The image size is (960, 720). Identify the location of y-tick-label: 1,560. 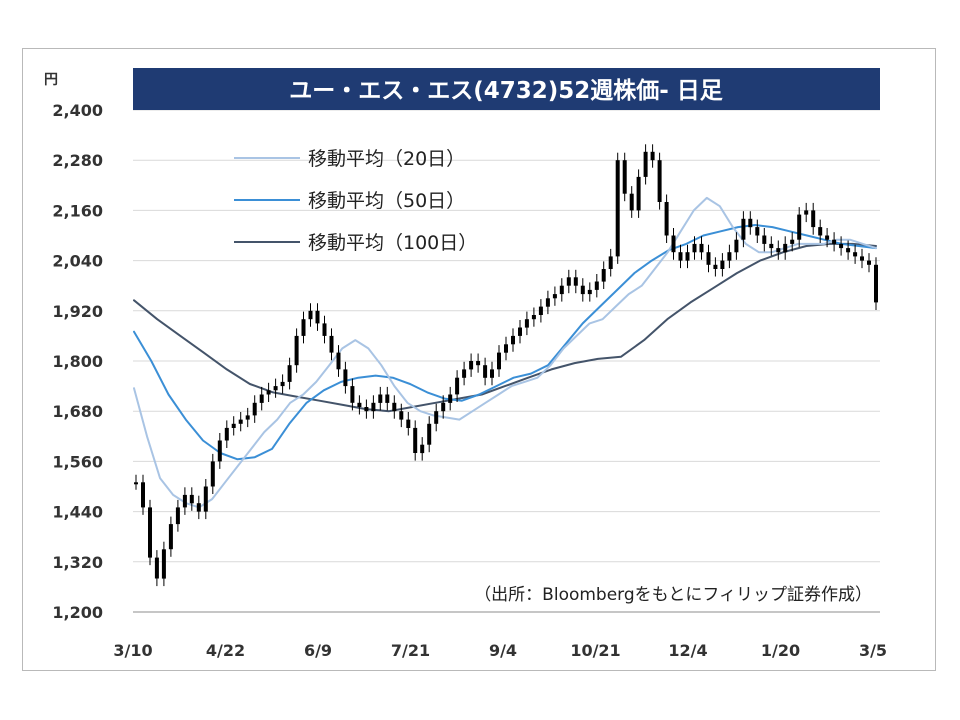
(77, 461).